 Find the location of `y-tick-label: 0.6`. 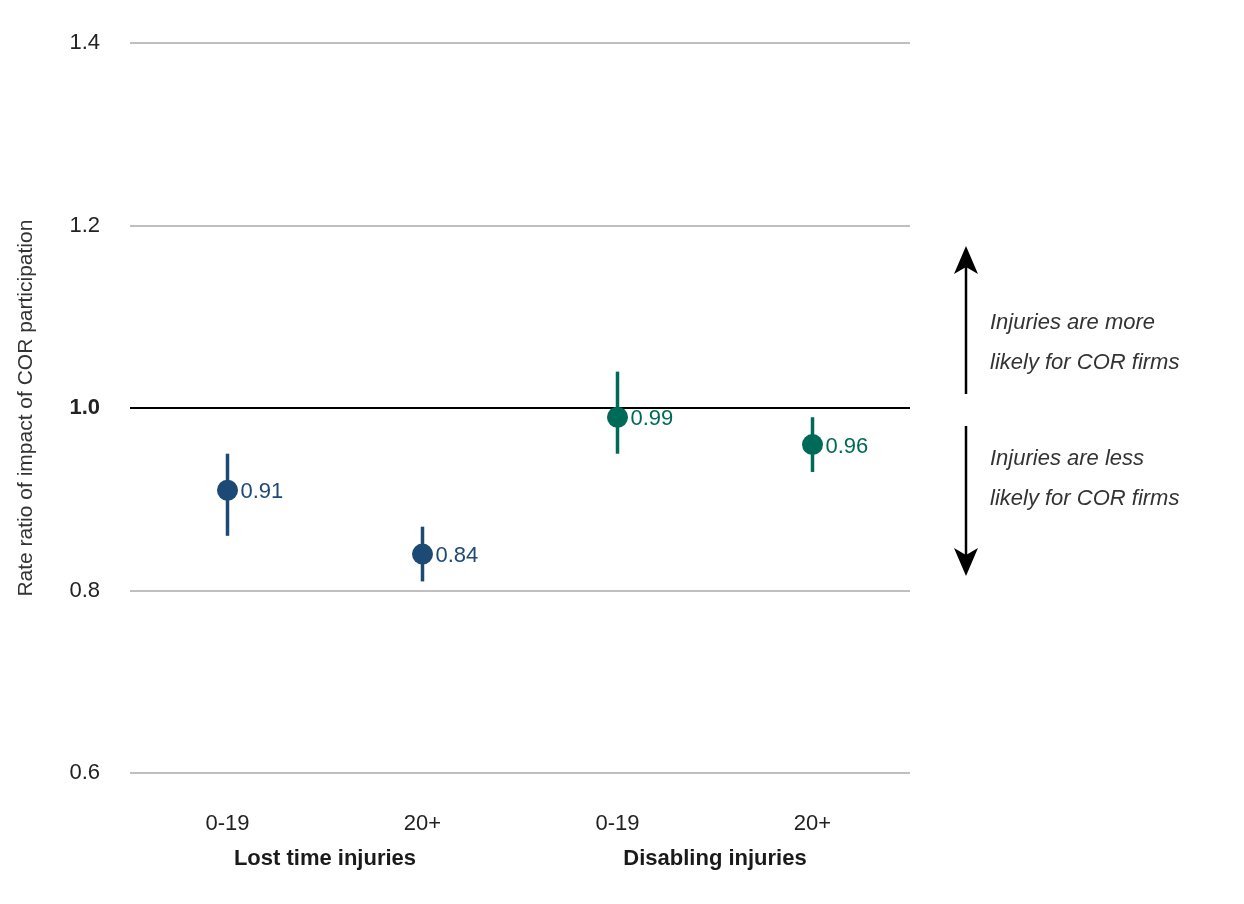

y-tick-label: 0.6 is located at coordinates (84, 772).